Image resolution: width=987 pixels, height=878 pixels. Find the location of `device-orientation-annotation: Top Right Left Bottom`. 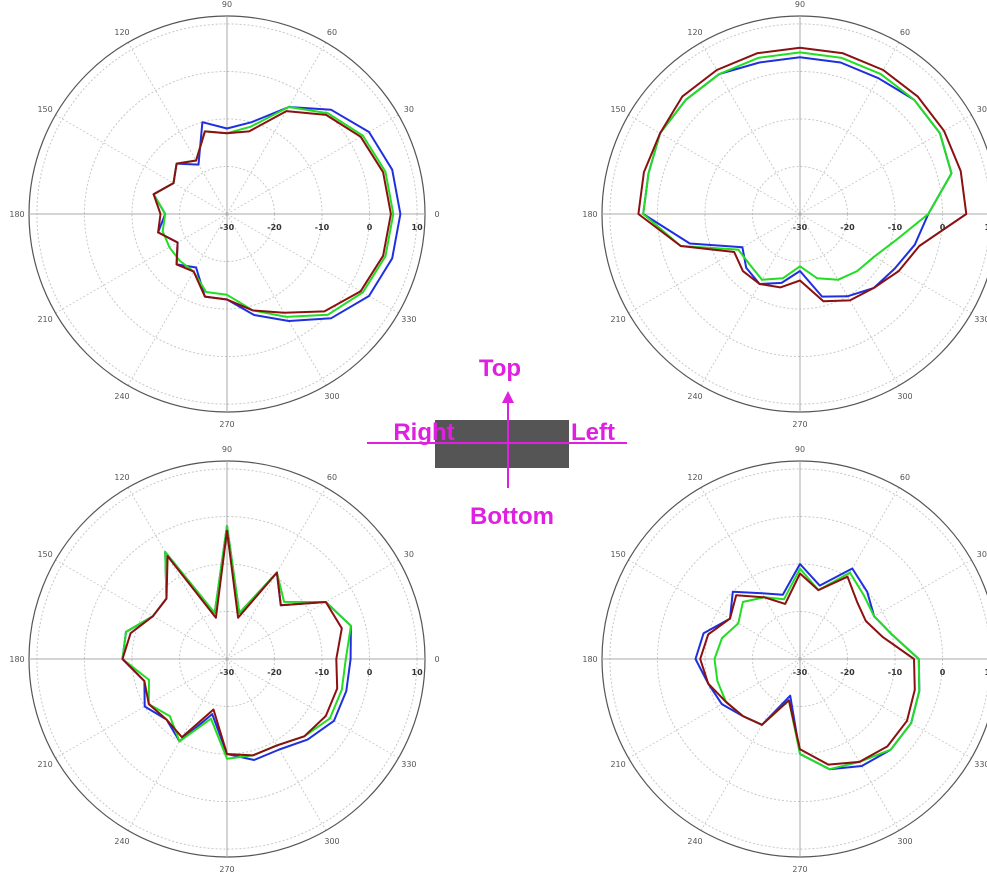

device-orientation-annotation: Top Right Left Bottom is located at coordinates (497, 442).